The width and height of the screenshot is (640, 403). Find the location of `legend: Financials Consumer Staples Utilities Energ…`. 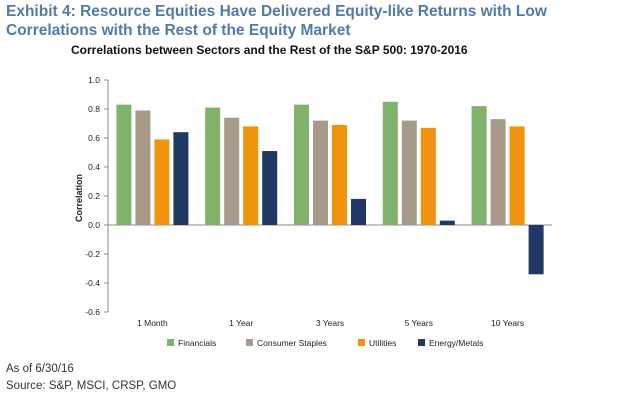

legend: Financials Consumer Staples Utilities Energ… is located at coordinates (325, 343).